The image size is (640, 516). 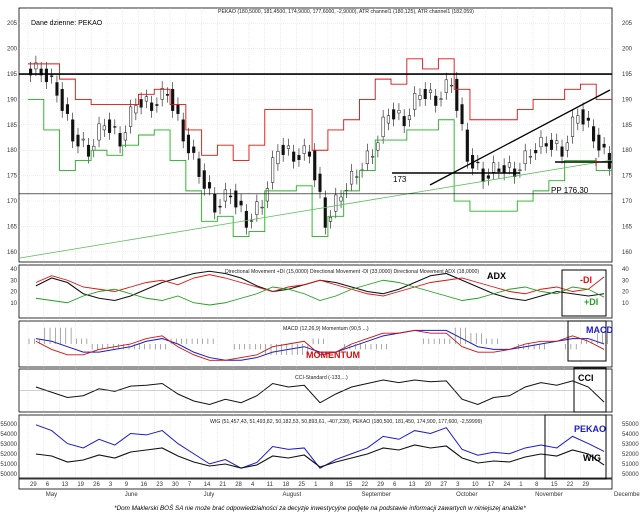 I want to click on wig-series-pekao, so click(x=320, y=446).